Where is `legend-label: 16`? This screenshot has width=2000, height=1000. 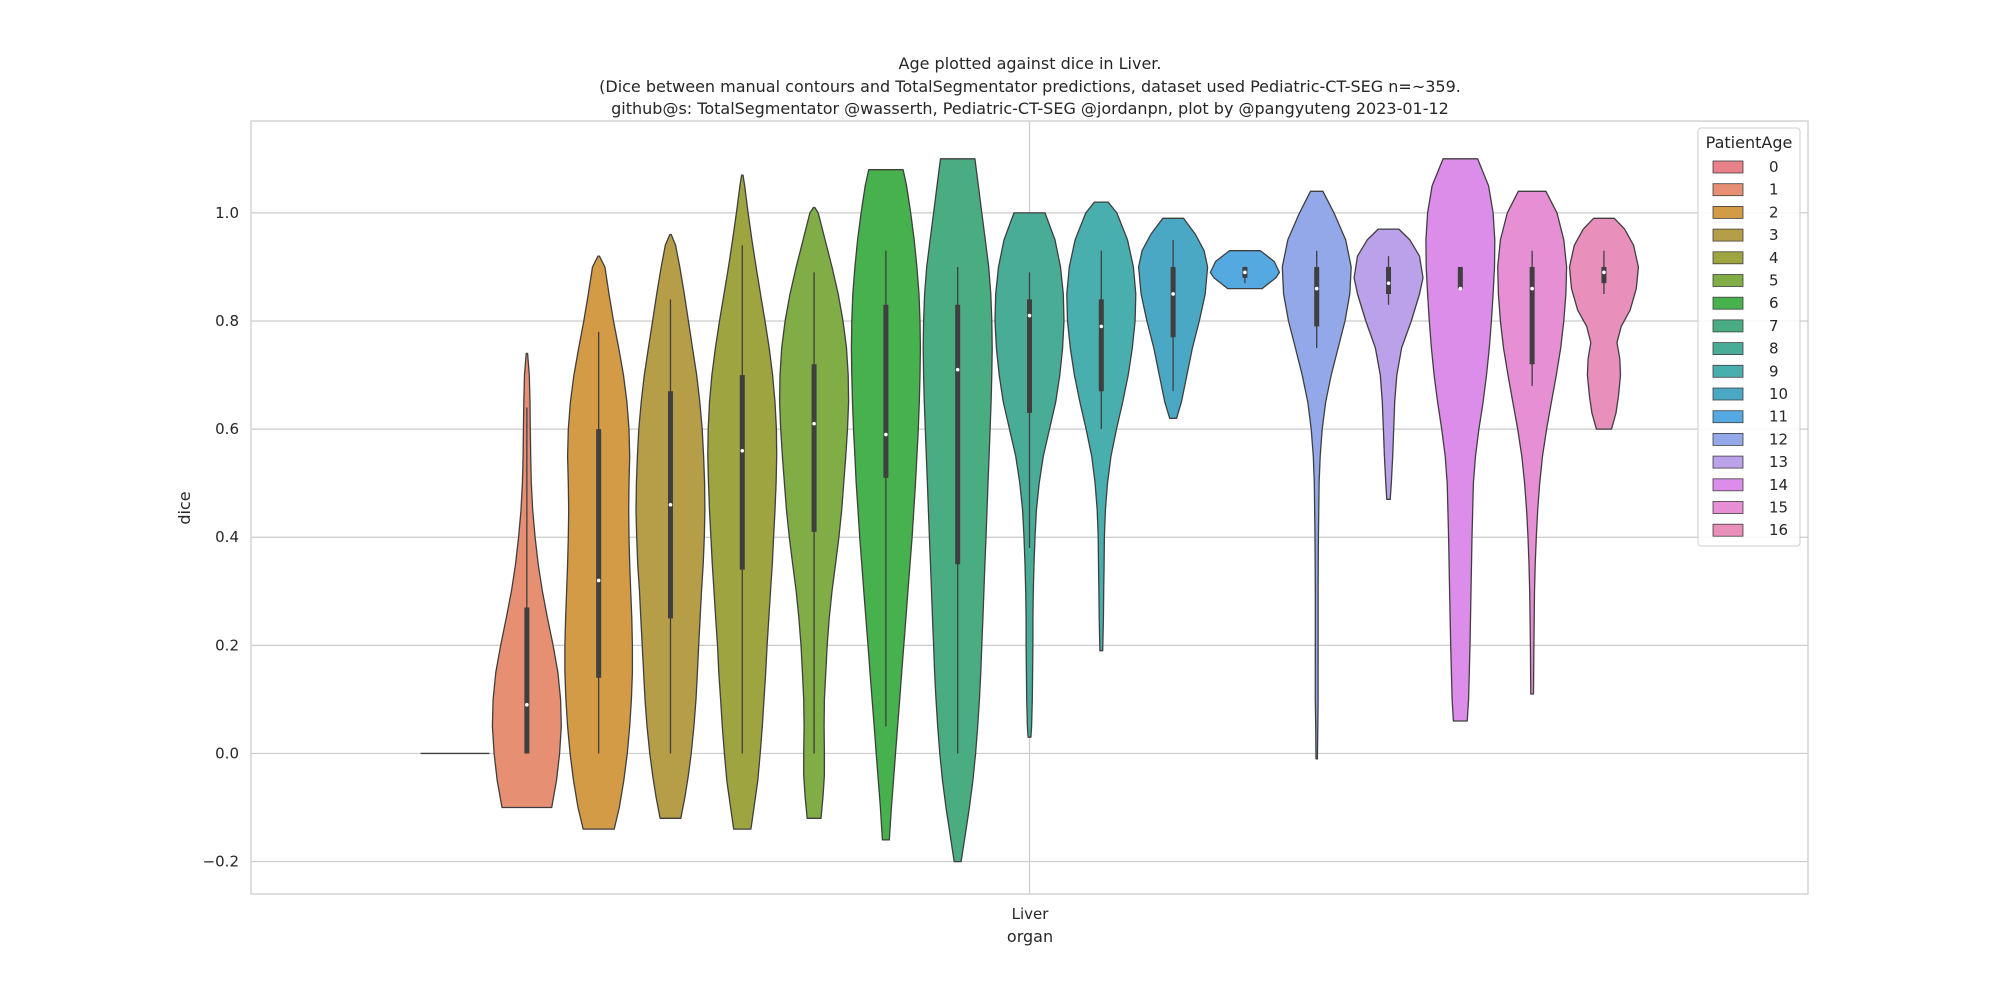 legend-label: 16 is located at coordinates (1778, 530).